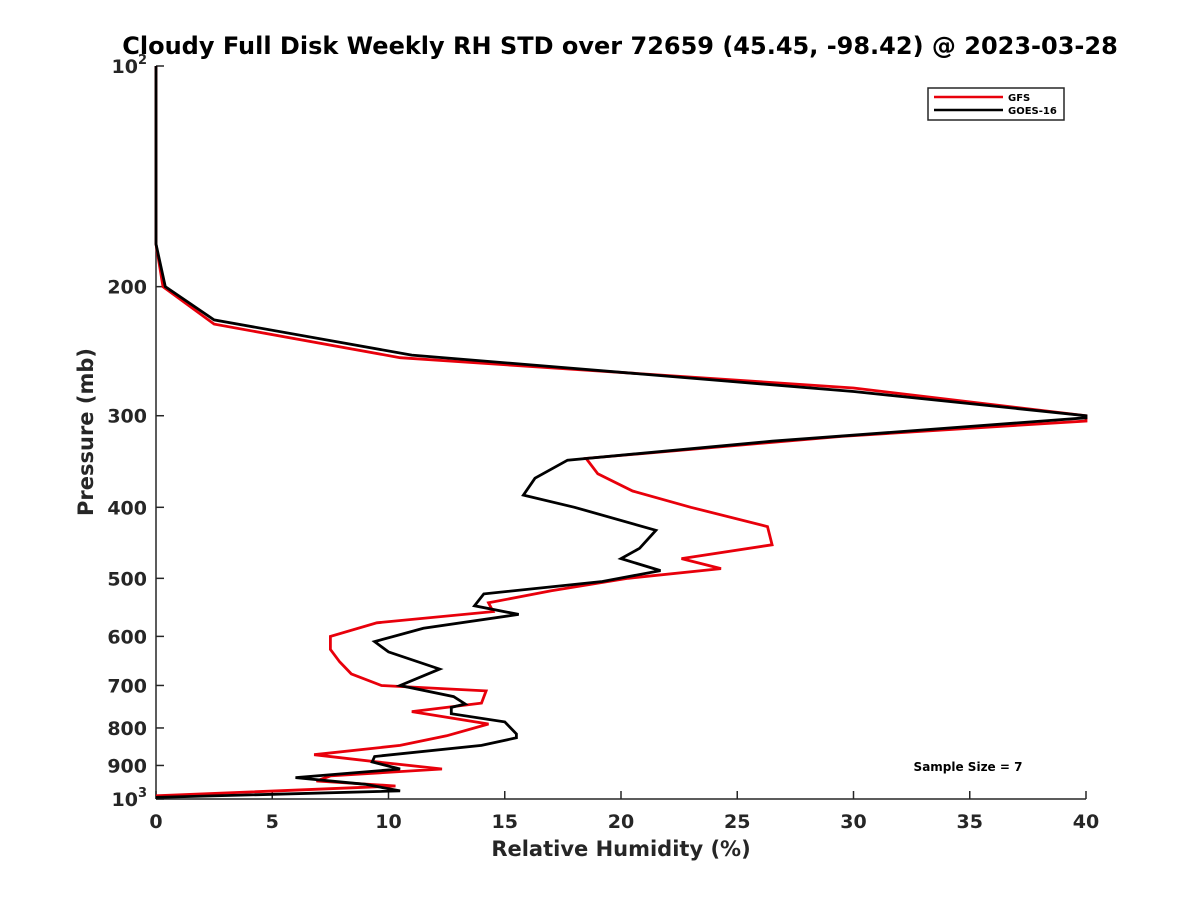  I want to click on x-tick-label: 10, so click(388, 822).